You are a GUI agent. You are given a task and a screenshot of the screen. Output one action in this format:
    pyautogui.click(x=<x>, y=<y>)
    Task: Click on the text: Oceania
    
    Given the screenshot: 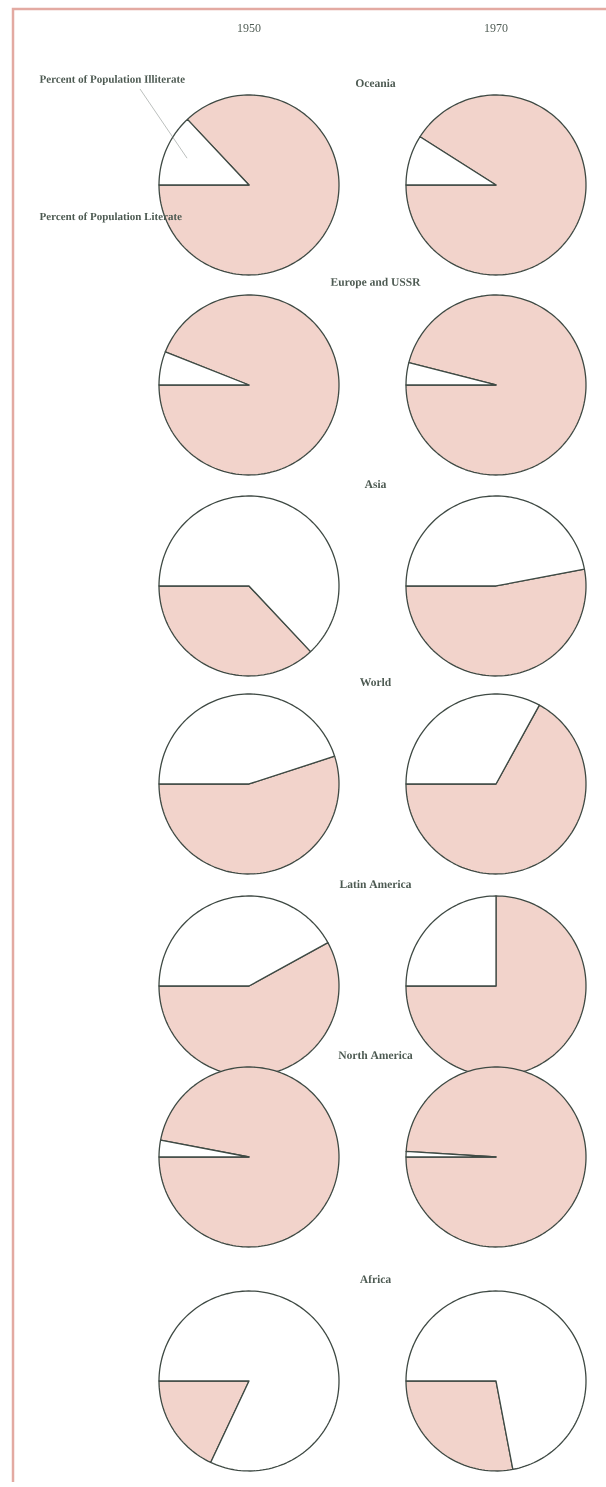 What is the action you would take?
    pyautogui.click(x=375, y=83)
    